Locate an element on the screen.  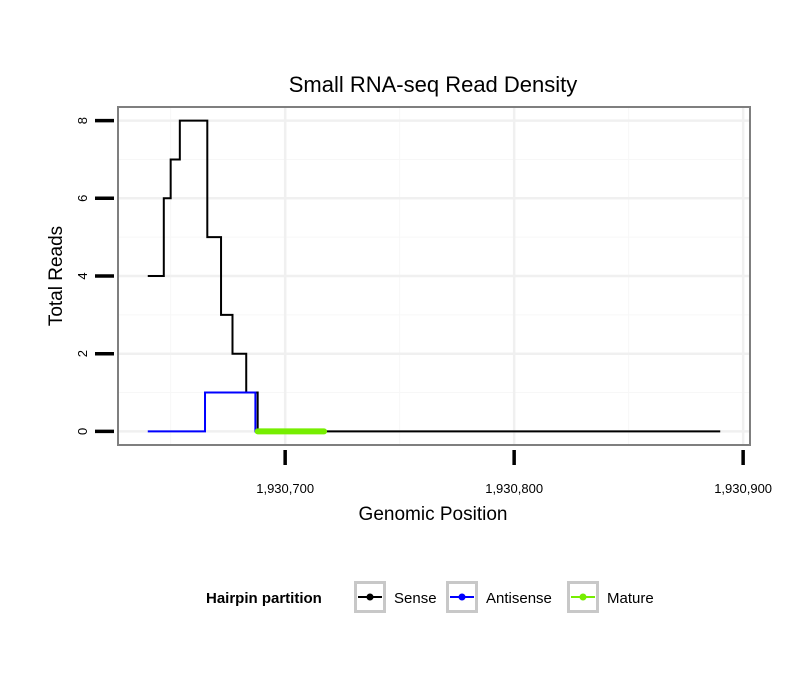
x-tick-label: 1,930,900 is located at coordinates (743, 488).